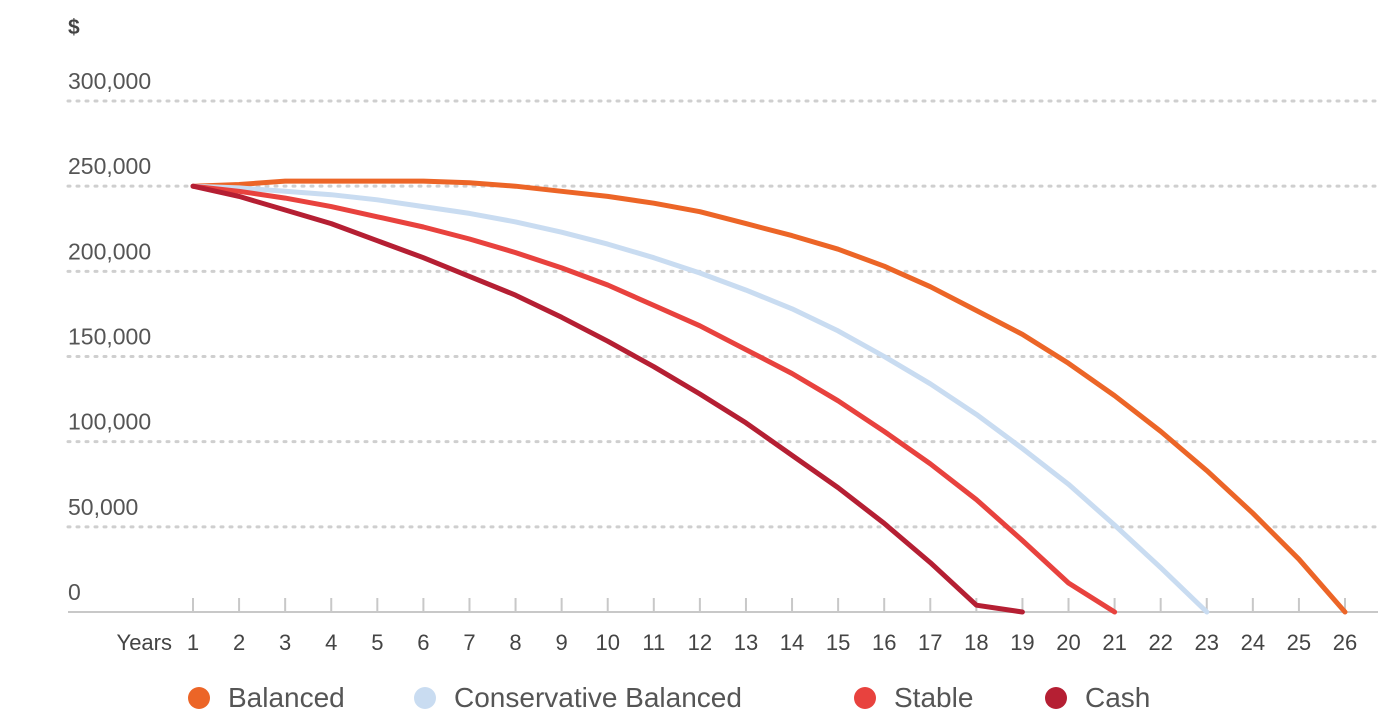 Image resolution: width=1400 pixels, height=722 pixels. What do you see at coordinates (109, 422) in the screenshot?
I see `y-tick-label: 100,000` at bounding box center [109, 422].